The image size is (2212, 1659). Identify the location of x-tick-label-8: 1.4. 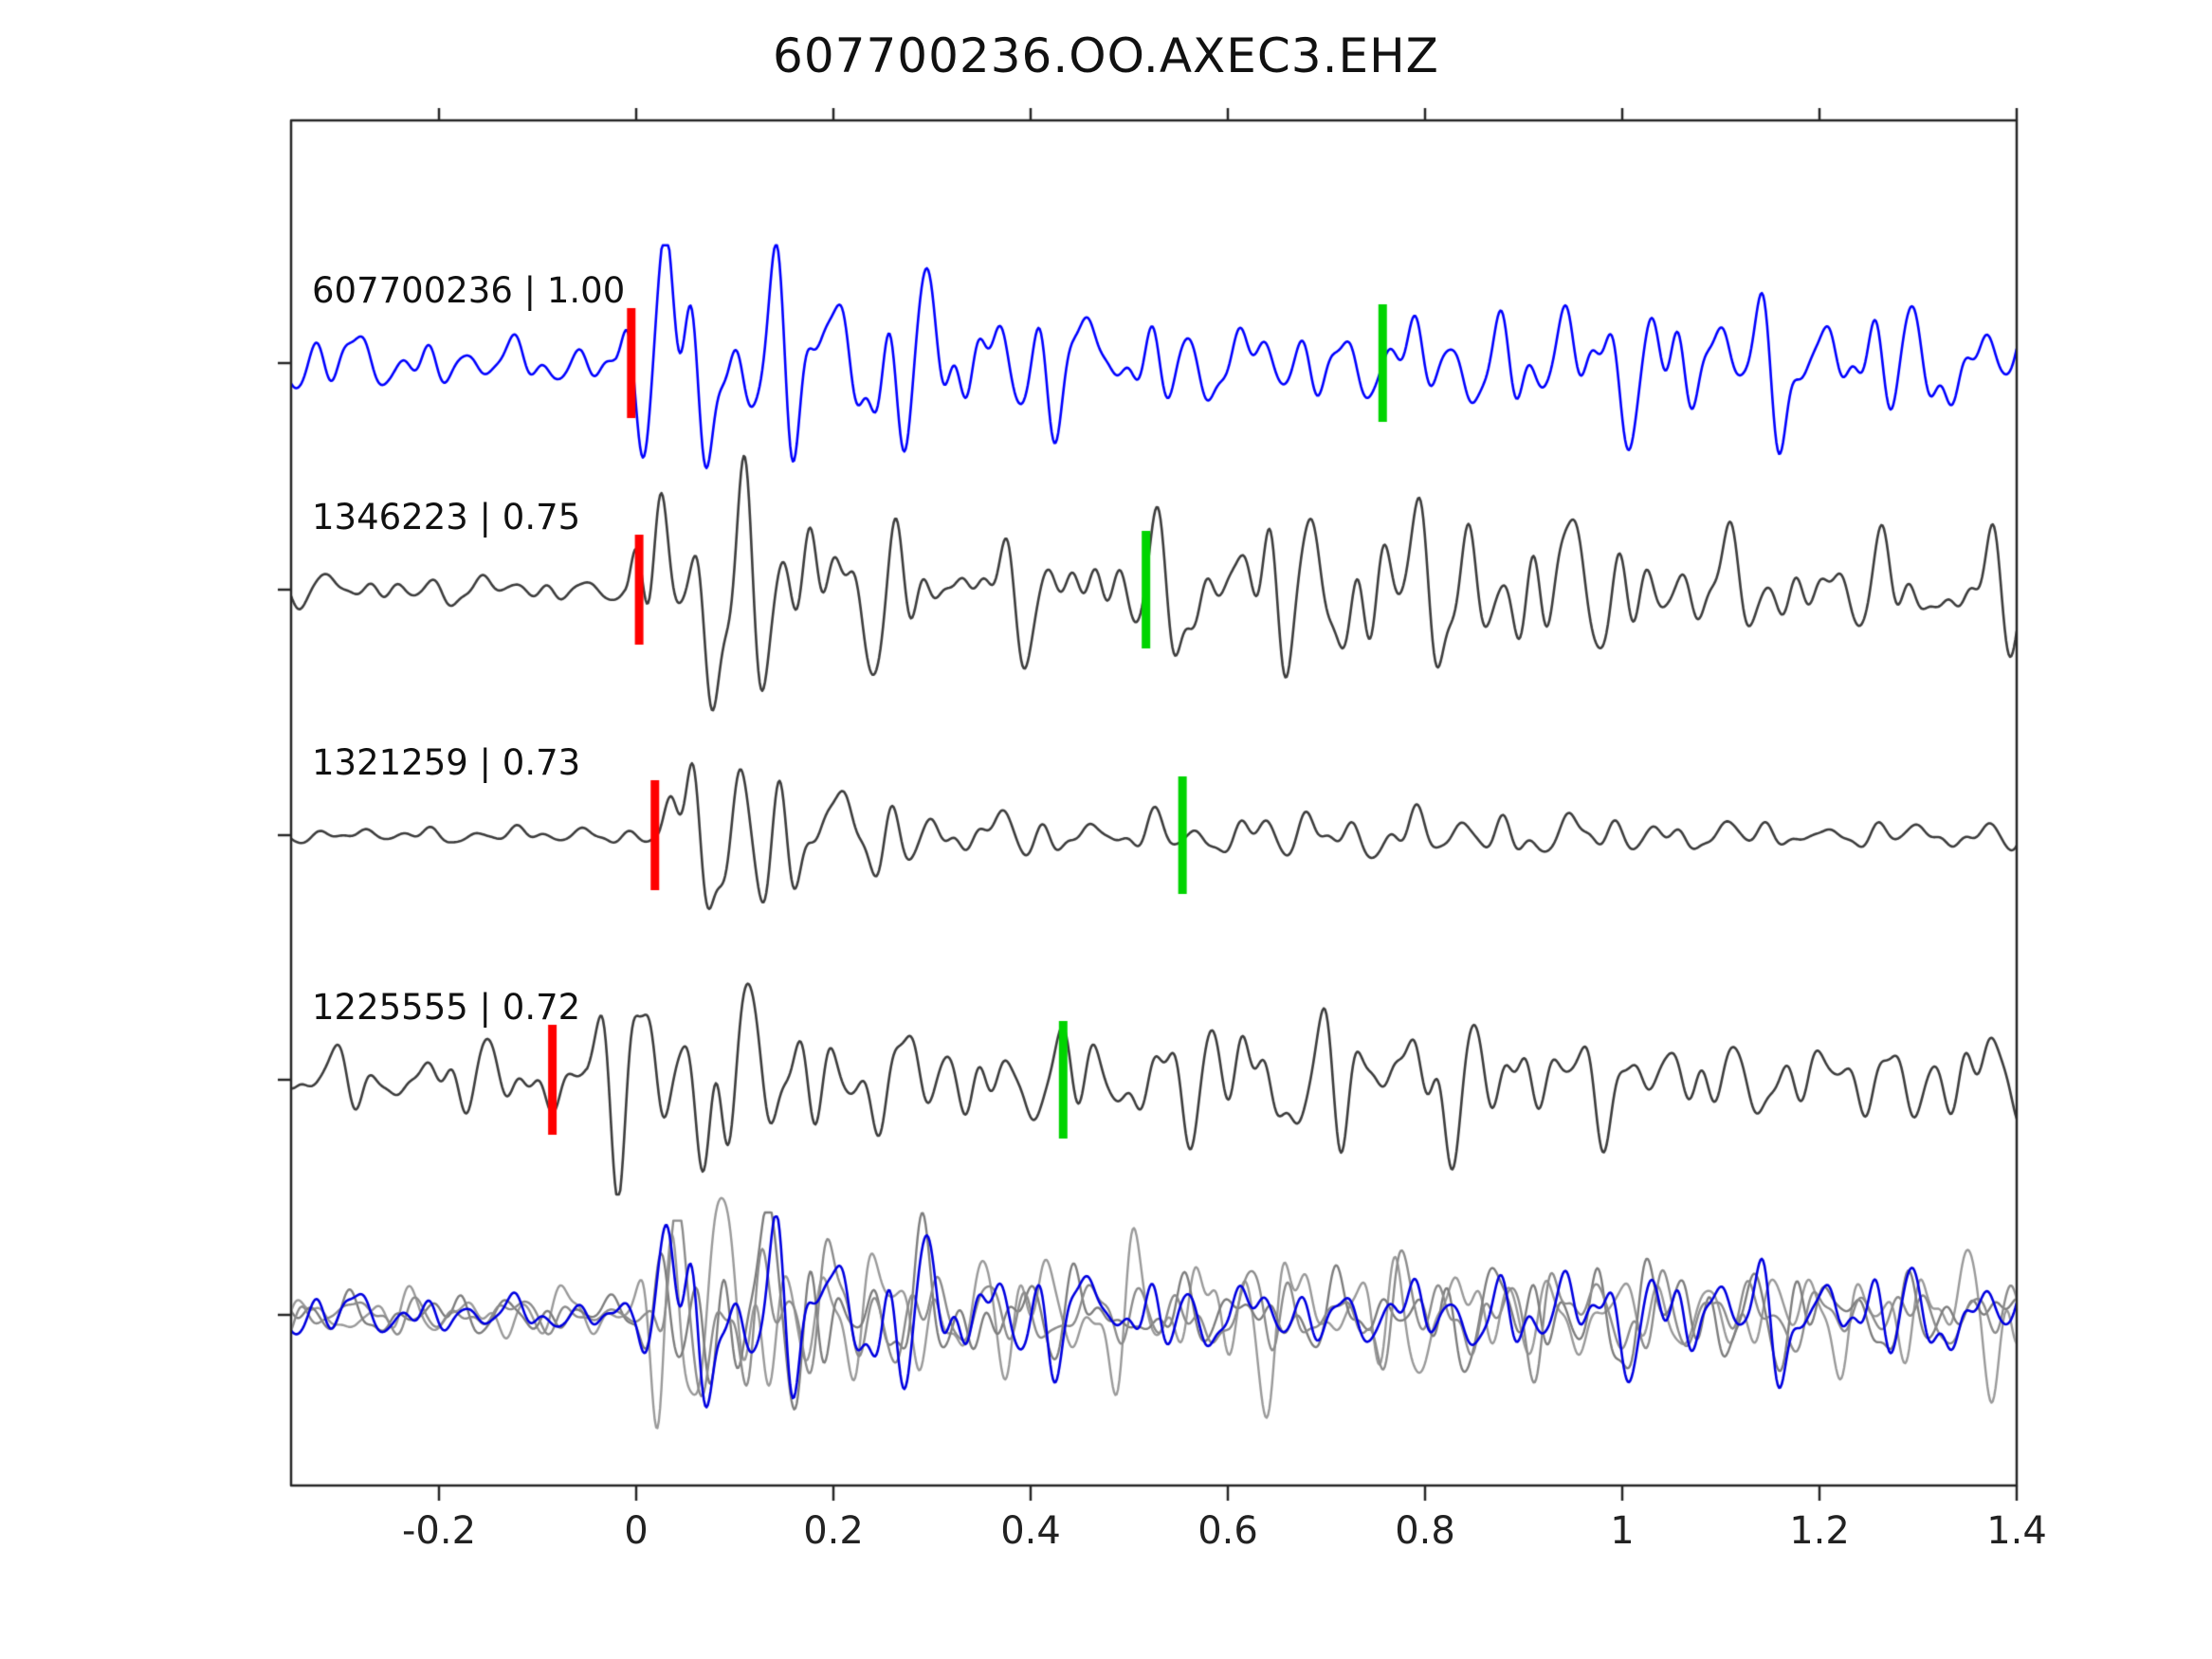
(2016, 1531).